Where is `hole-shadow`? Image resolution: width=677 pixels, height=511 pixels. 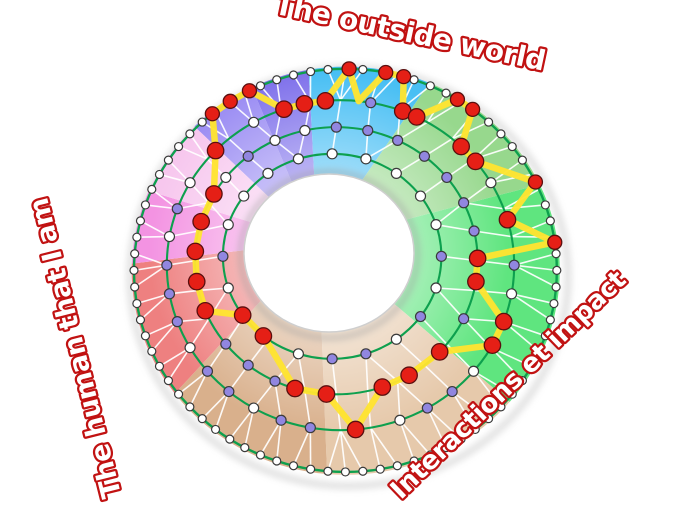 hole-shadow is located at coordinates (329, 255).